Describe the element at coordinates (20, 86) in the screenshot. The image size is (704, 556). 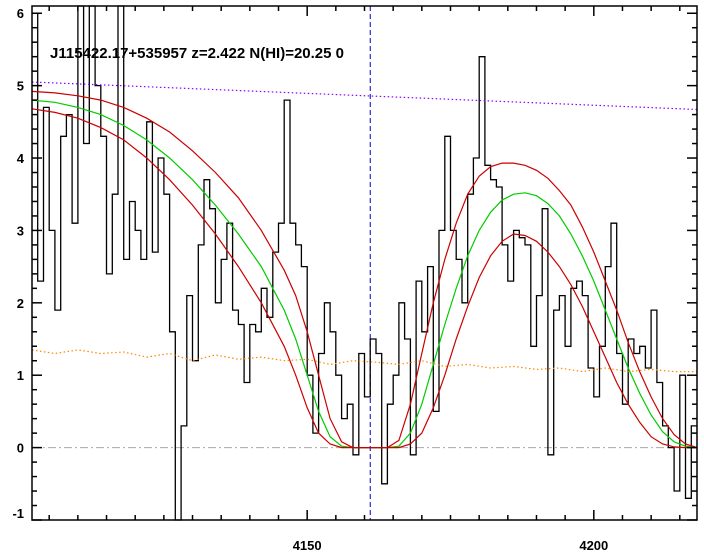
I see `y-tick-label: 5` at that location.